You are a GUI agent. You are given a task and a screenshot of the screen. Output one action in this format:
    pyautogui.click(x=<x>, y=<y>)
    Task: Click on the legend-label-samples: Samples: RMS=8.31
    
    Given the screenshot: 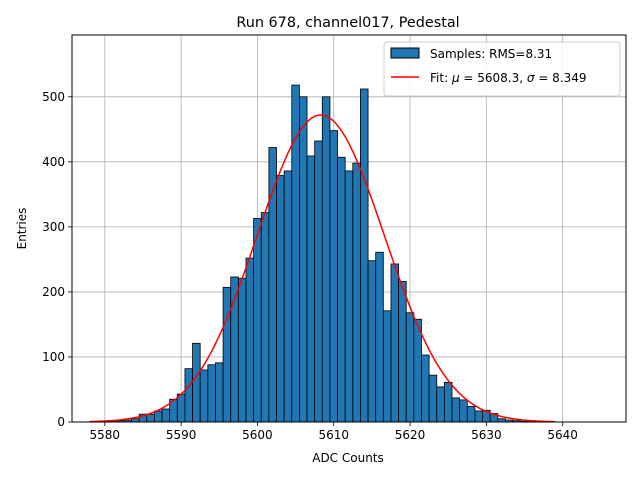 What is the action you would take?
    pyautogui.click(x=491, y=54)
    